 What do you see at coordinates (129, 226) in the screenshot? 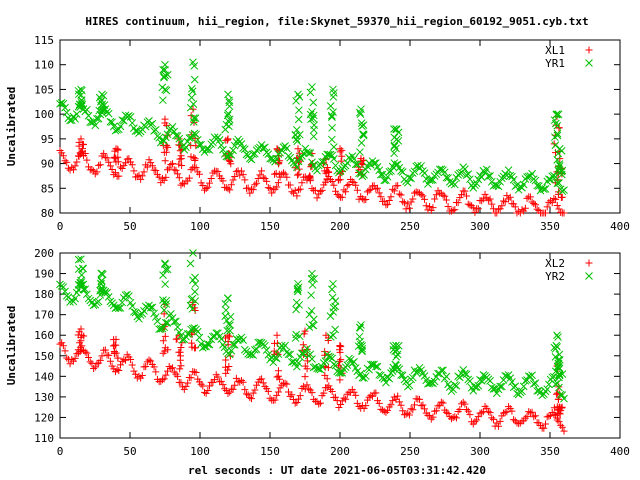
I see `x-tick-label: 50` at bounding box center [129, 226].